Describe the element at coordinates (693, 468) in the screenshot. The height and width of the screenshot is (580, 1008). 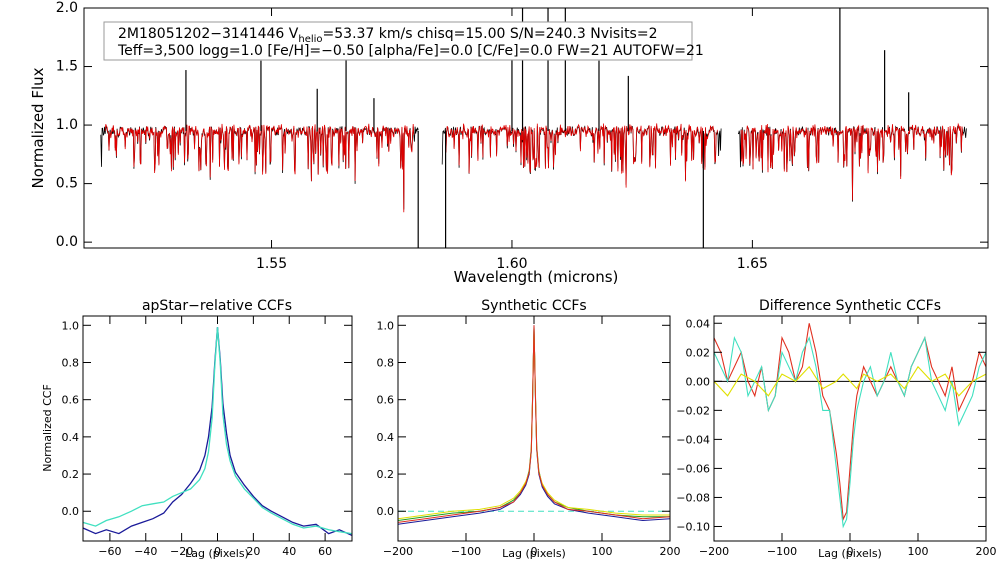
I see `y-tick-label: −0.06` at that location.